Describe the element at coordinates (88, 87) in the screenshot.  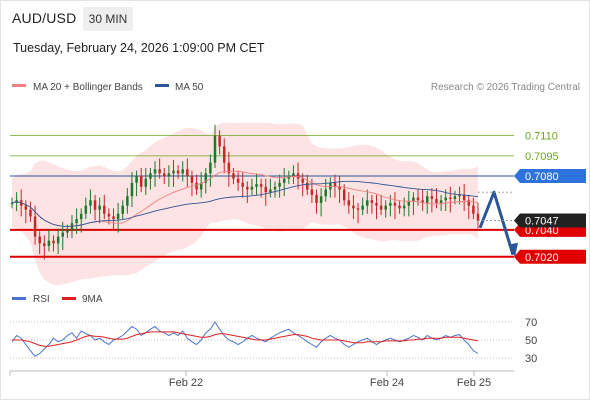
I see `ma20-legend-label: MA 20 + Bollinger Bands` at that location.